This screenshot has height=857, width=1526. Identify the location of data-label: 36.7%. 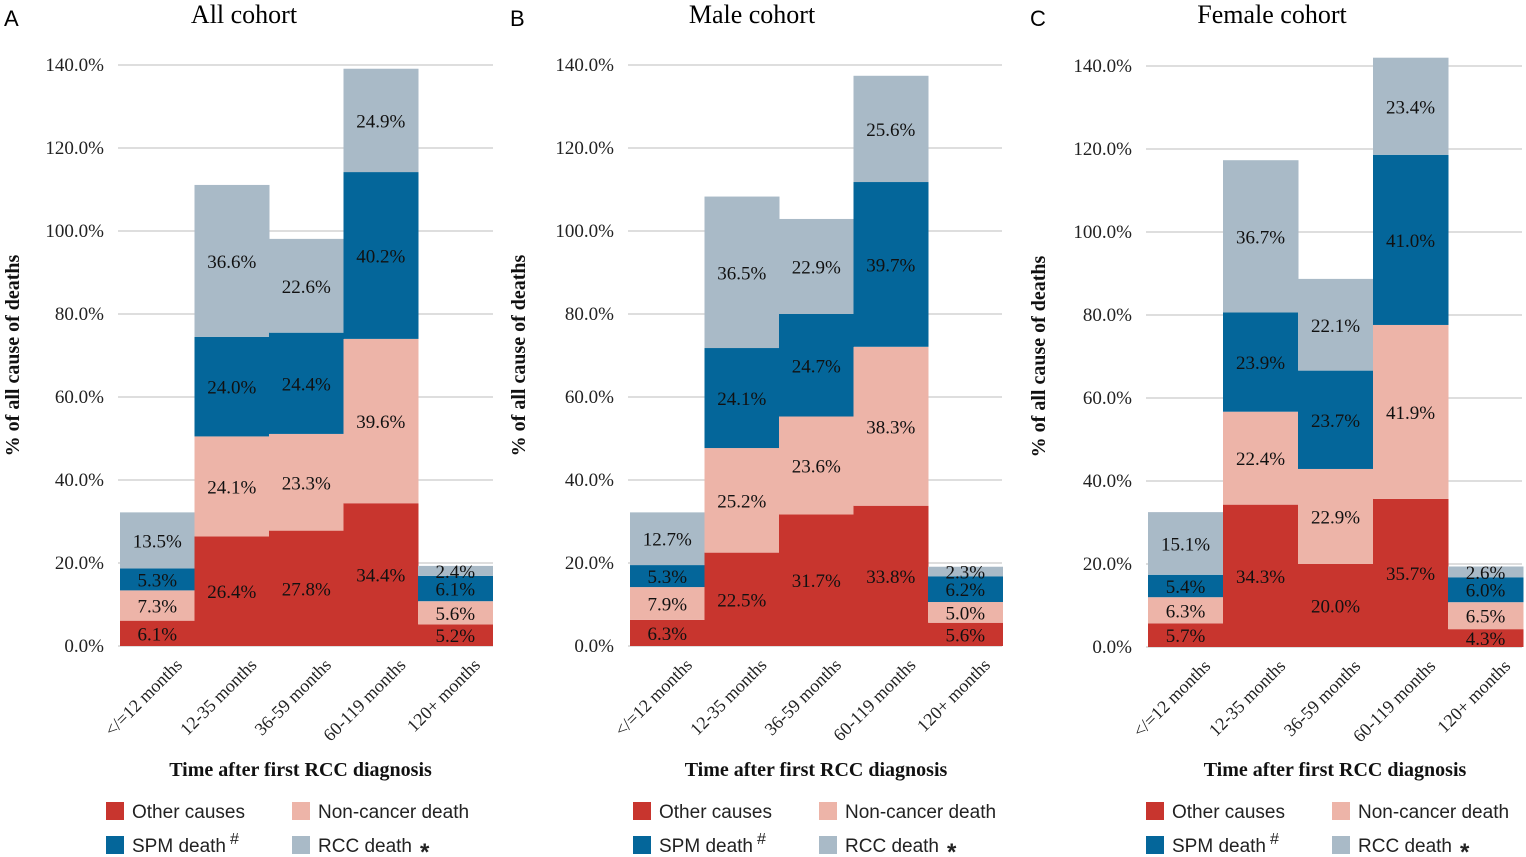
(1260, 237).